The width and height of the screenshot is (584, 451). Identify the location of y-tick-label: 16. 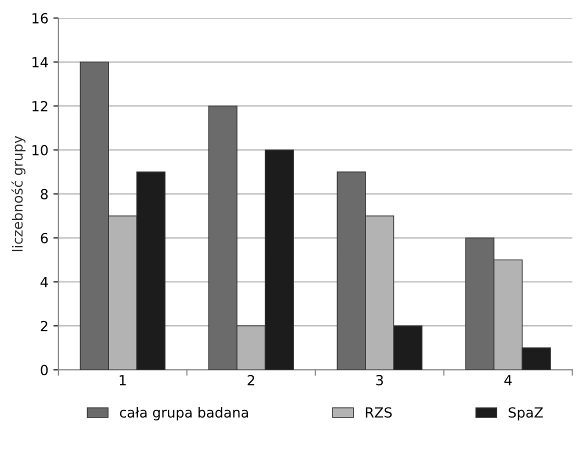
(40, 18).